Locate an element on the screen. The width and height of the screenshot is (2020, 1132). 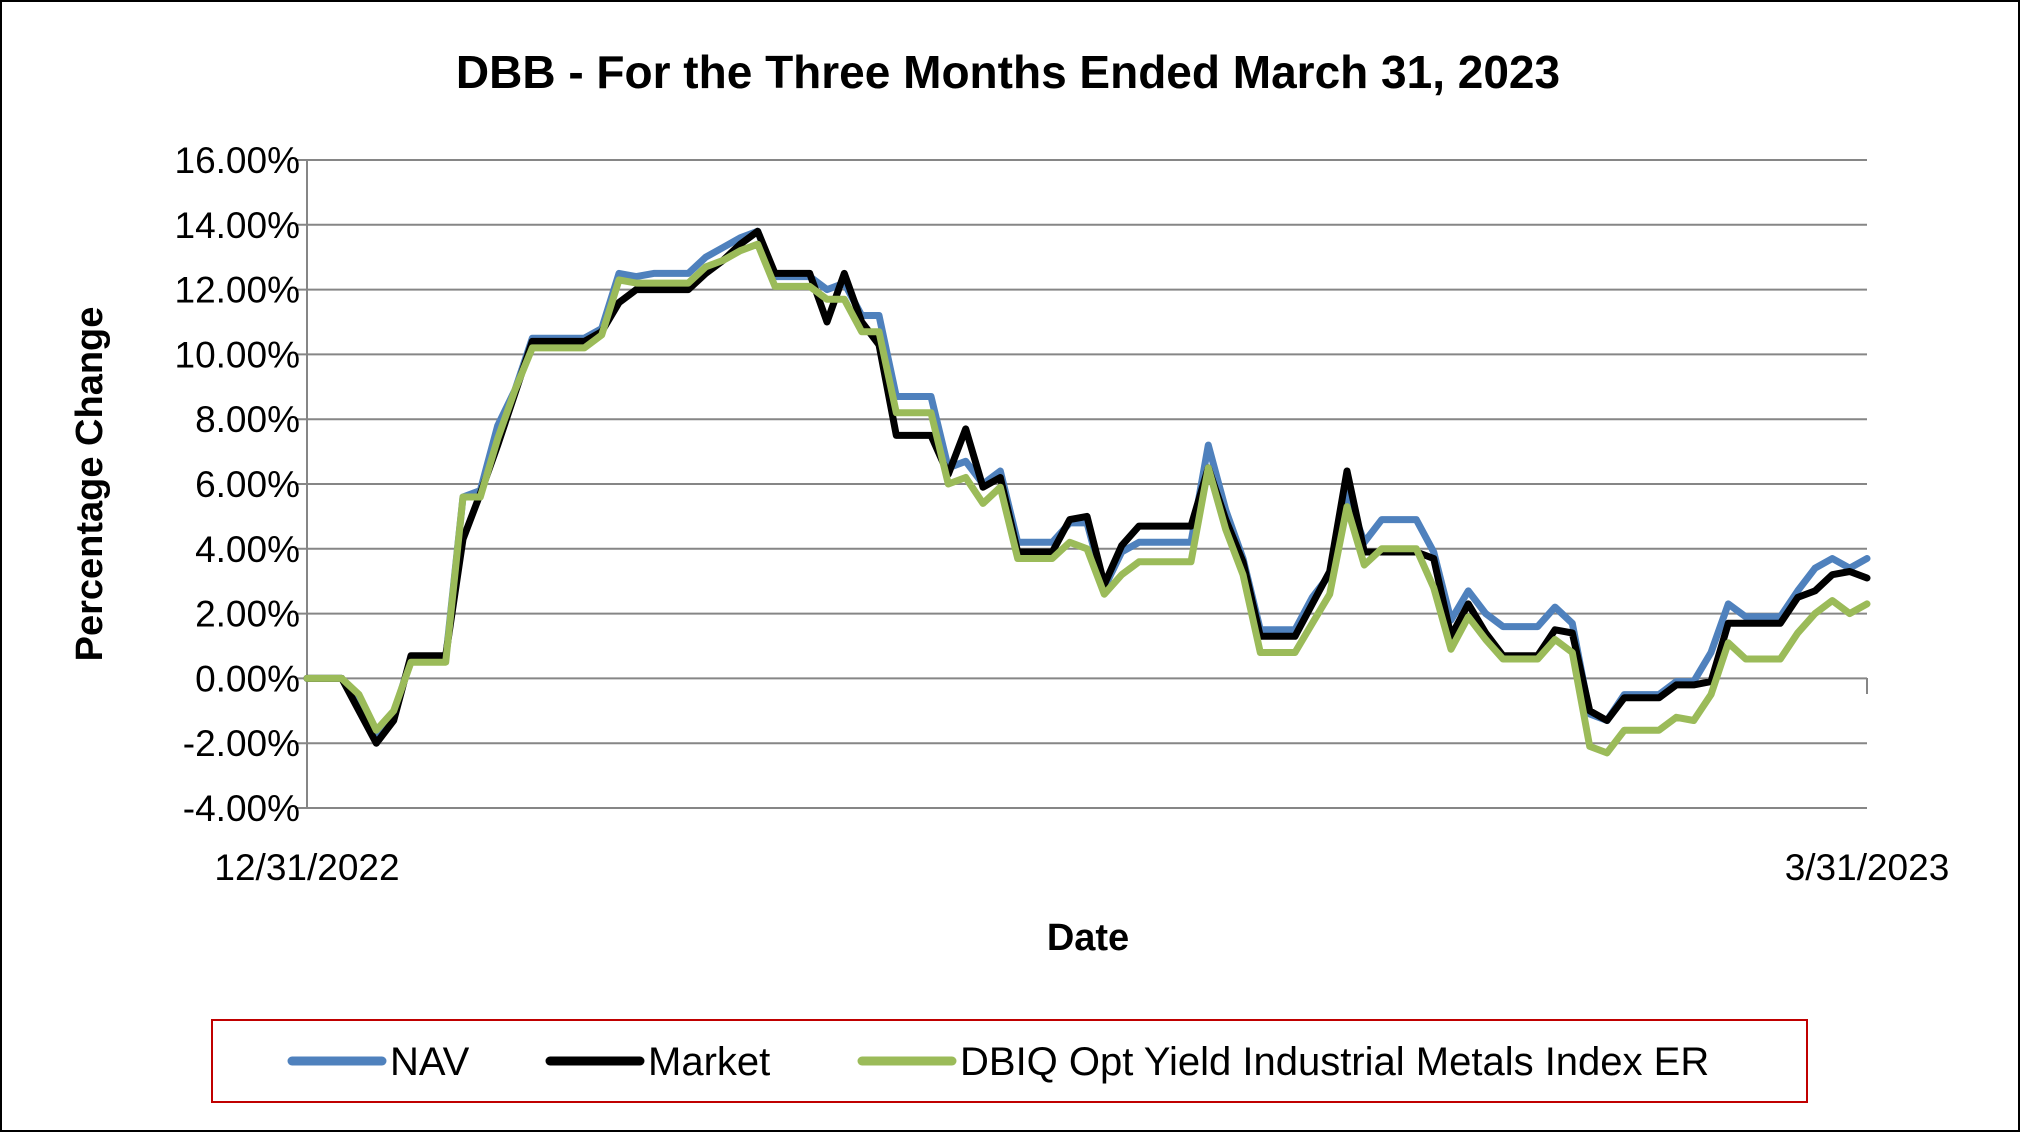
x-tick-label: 3/31/2023 is located at coordinates (1867, 867).